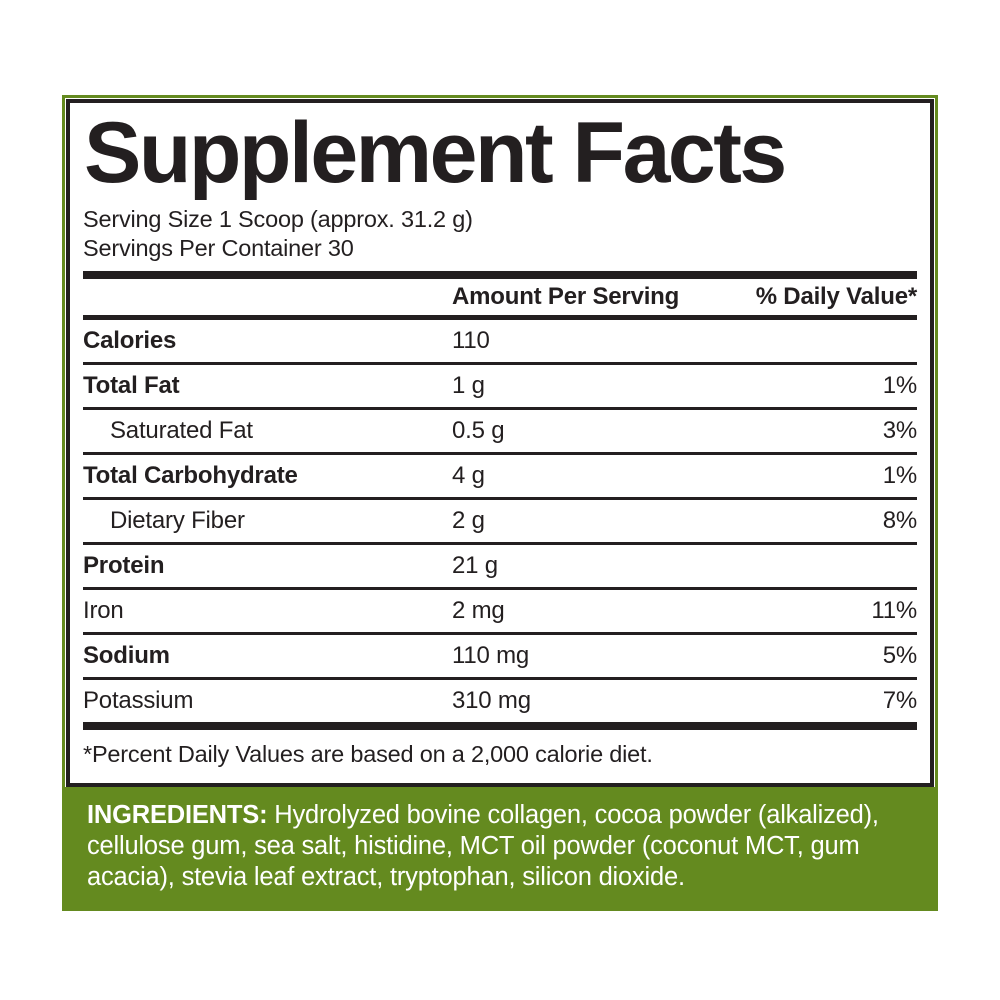  I want to click on panel-title: Supplement Facts, so click(435, 153).